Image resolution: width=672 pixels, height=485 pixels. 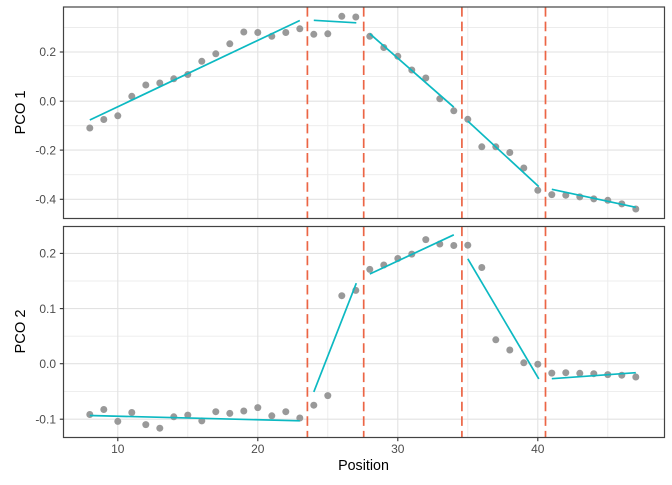 What do you see at coordinates (45, 200) in the screenshot?
I see `svg-text: -0.4` at bounding box center [45, 200].